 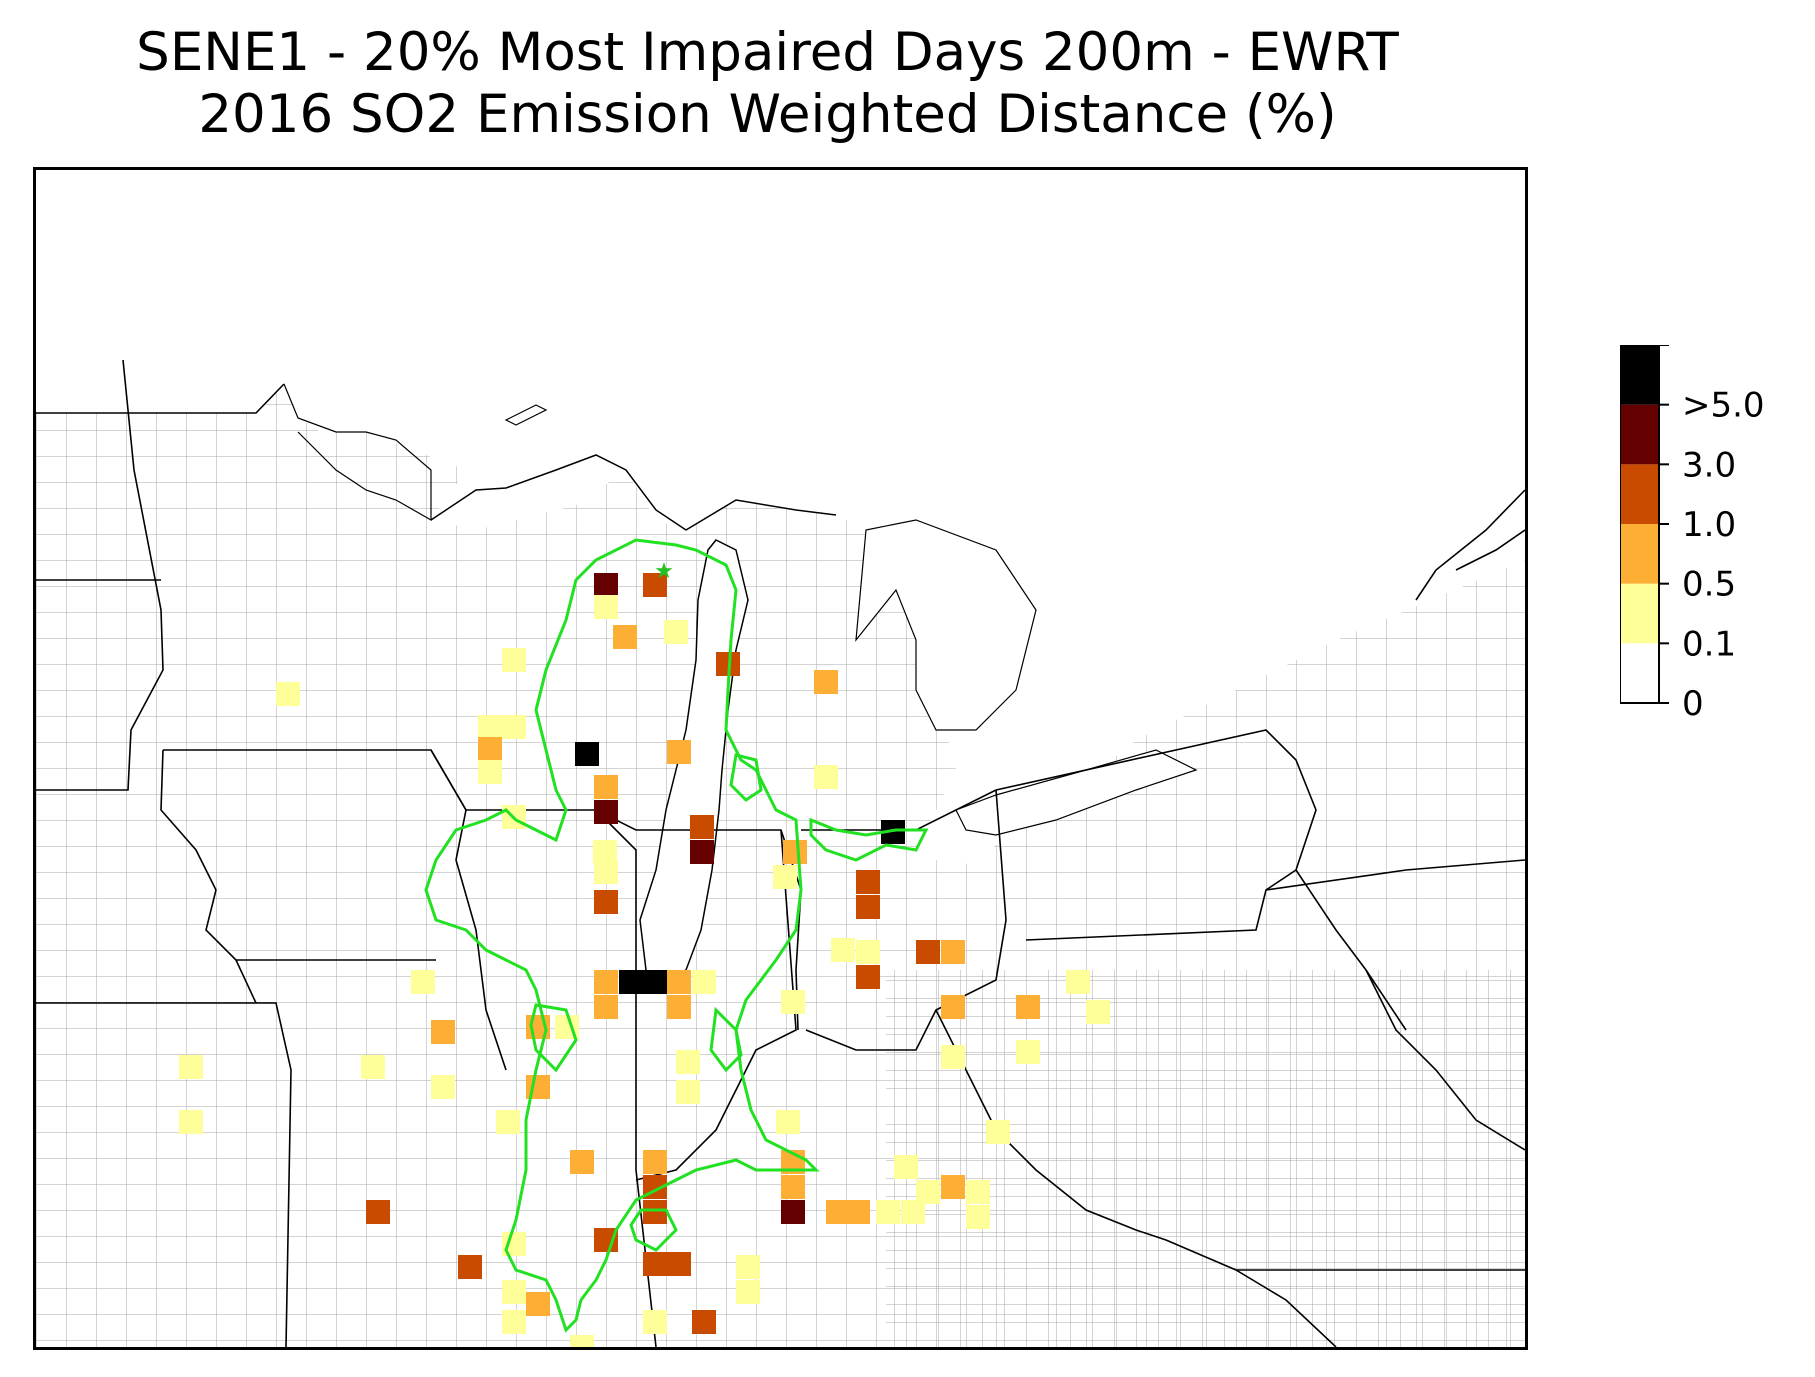 What do you see at coordinates (633, 492) in the screenshot?
I see `lake-superior-shore` at bounding box center [633, 492].